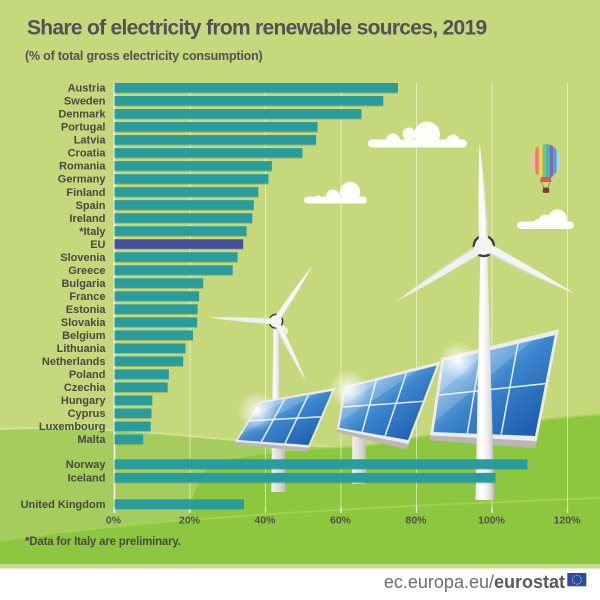 Image resolution: width=600 pixels, height=600 pixels. Describe the element at coordinates (84, 323) in the screenshot. I see `svg-text: Slovakia` at that location.